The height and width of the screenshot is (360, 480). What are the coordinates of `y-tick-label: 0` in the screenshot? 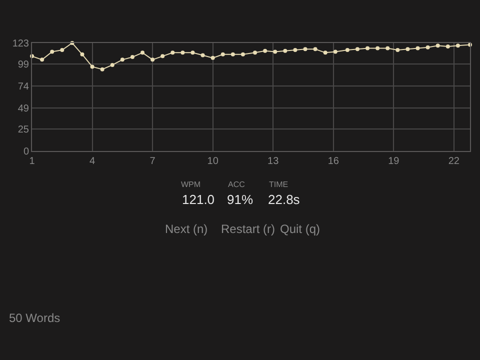 It's located at (26, 152).